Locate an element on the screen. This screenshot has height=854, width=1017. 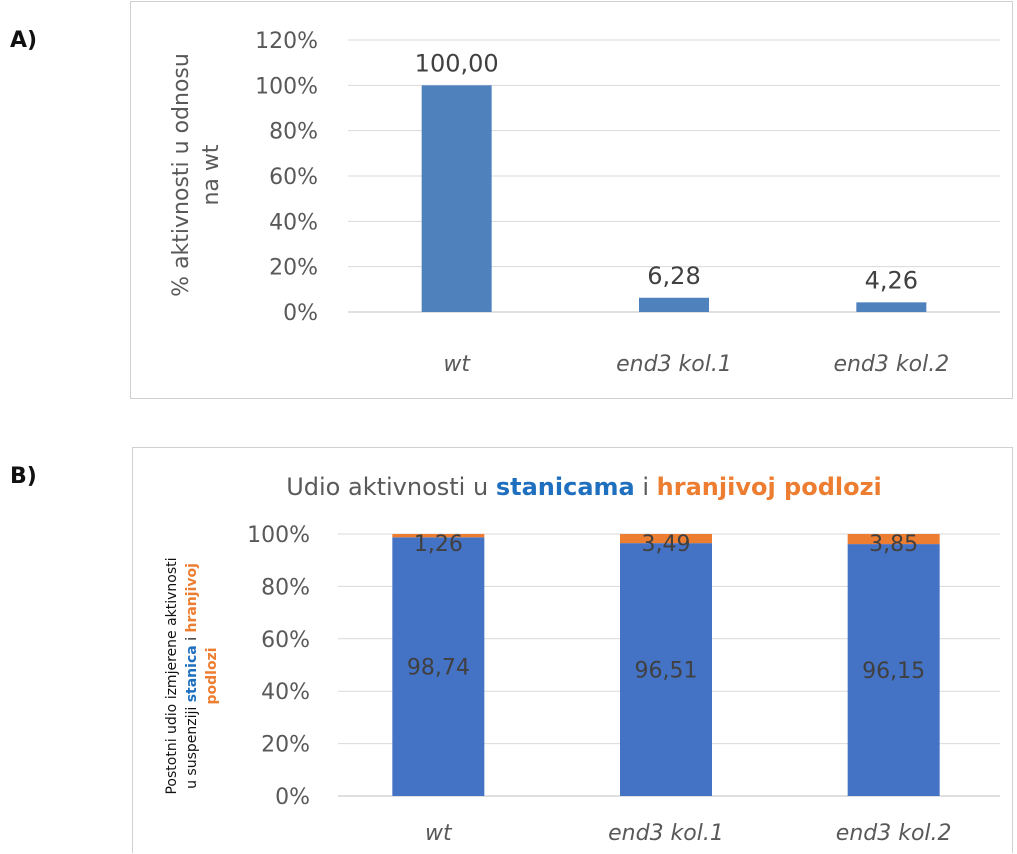
data-label: 96,51 is located at coordinates (666, 671).